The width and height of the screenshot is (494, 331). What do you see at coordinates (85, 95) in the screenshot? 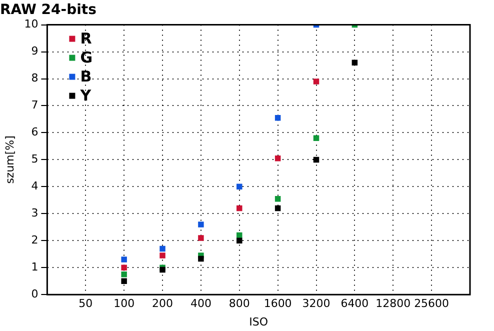
I see `legend-label: Y` at bounding box center [85, 95].